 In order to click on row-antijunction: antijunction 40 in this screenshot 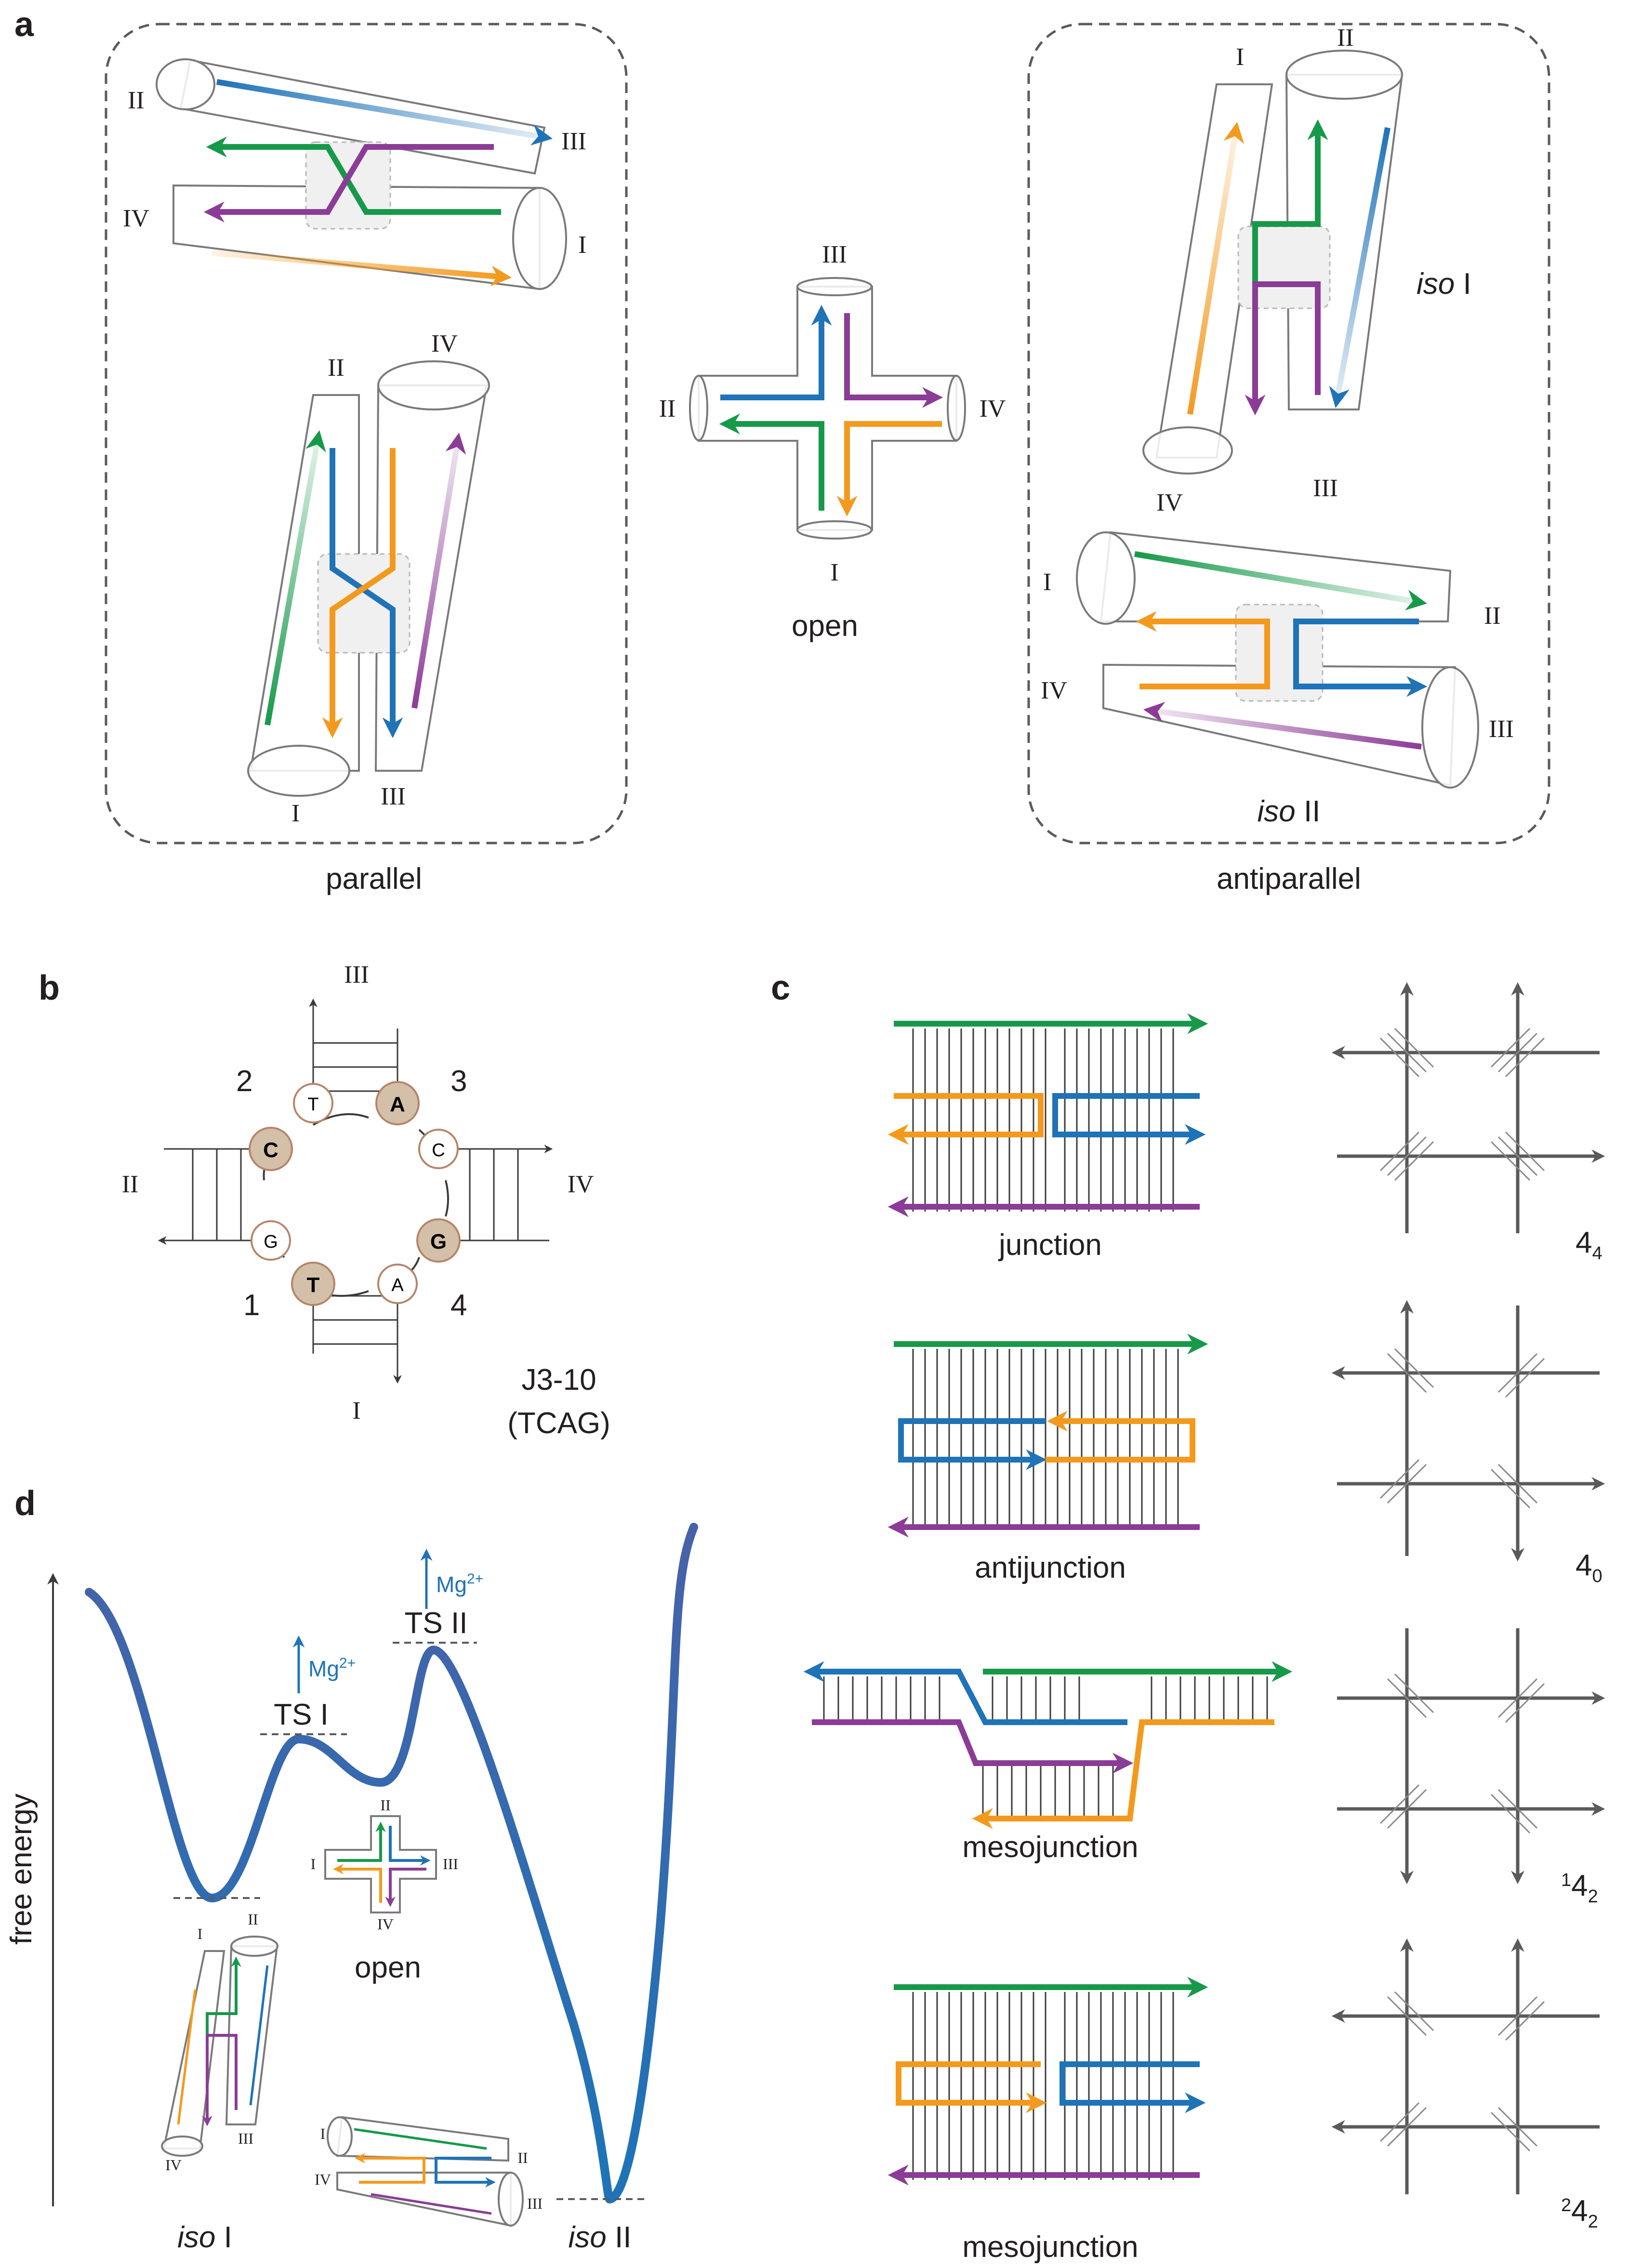, I will do `click(1246, 1443)`.